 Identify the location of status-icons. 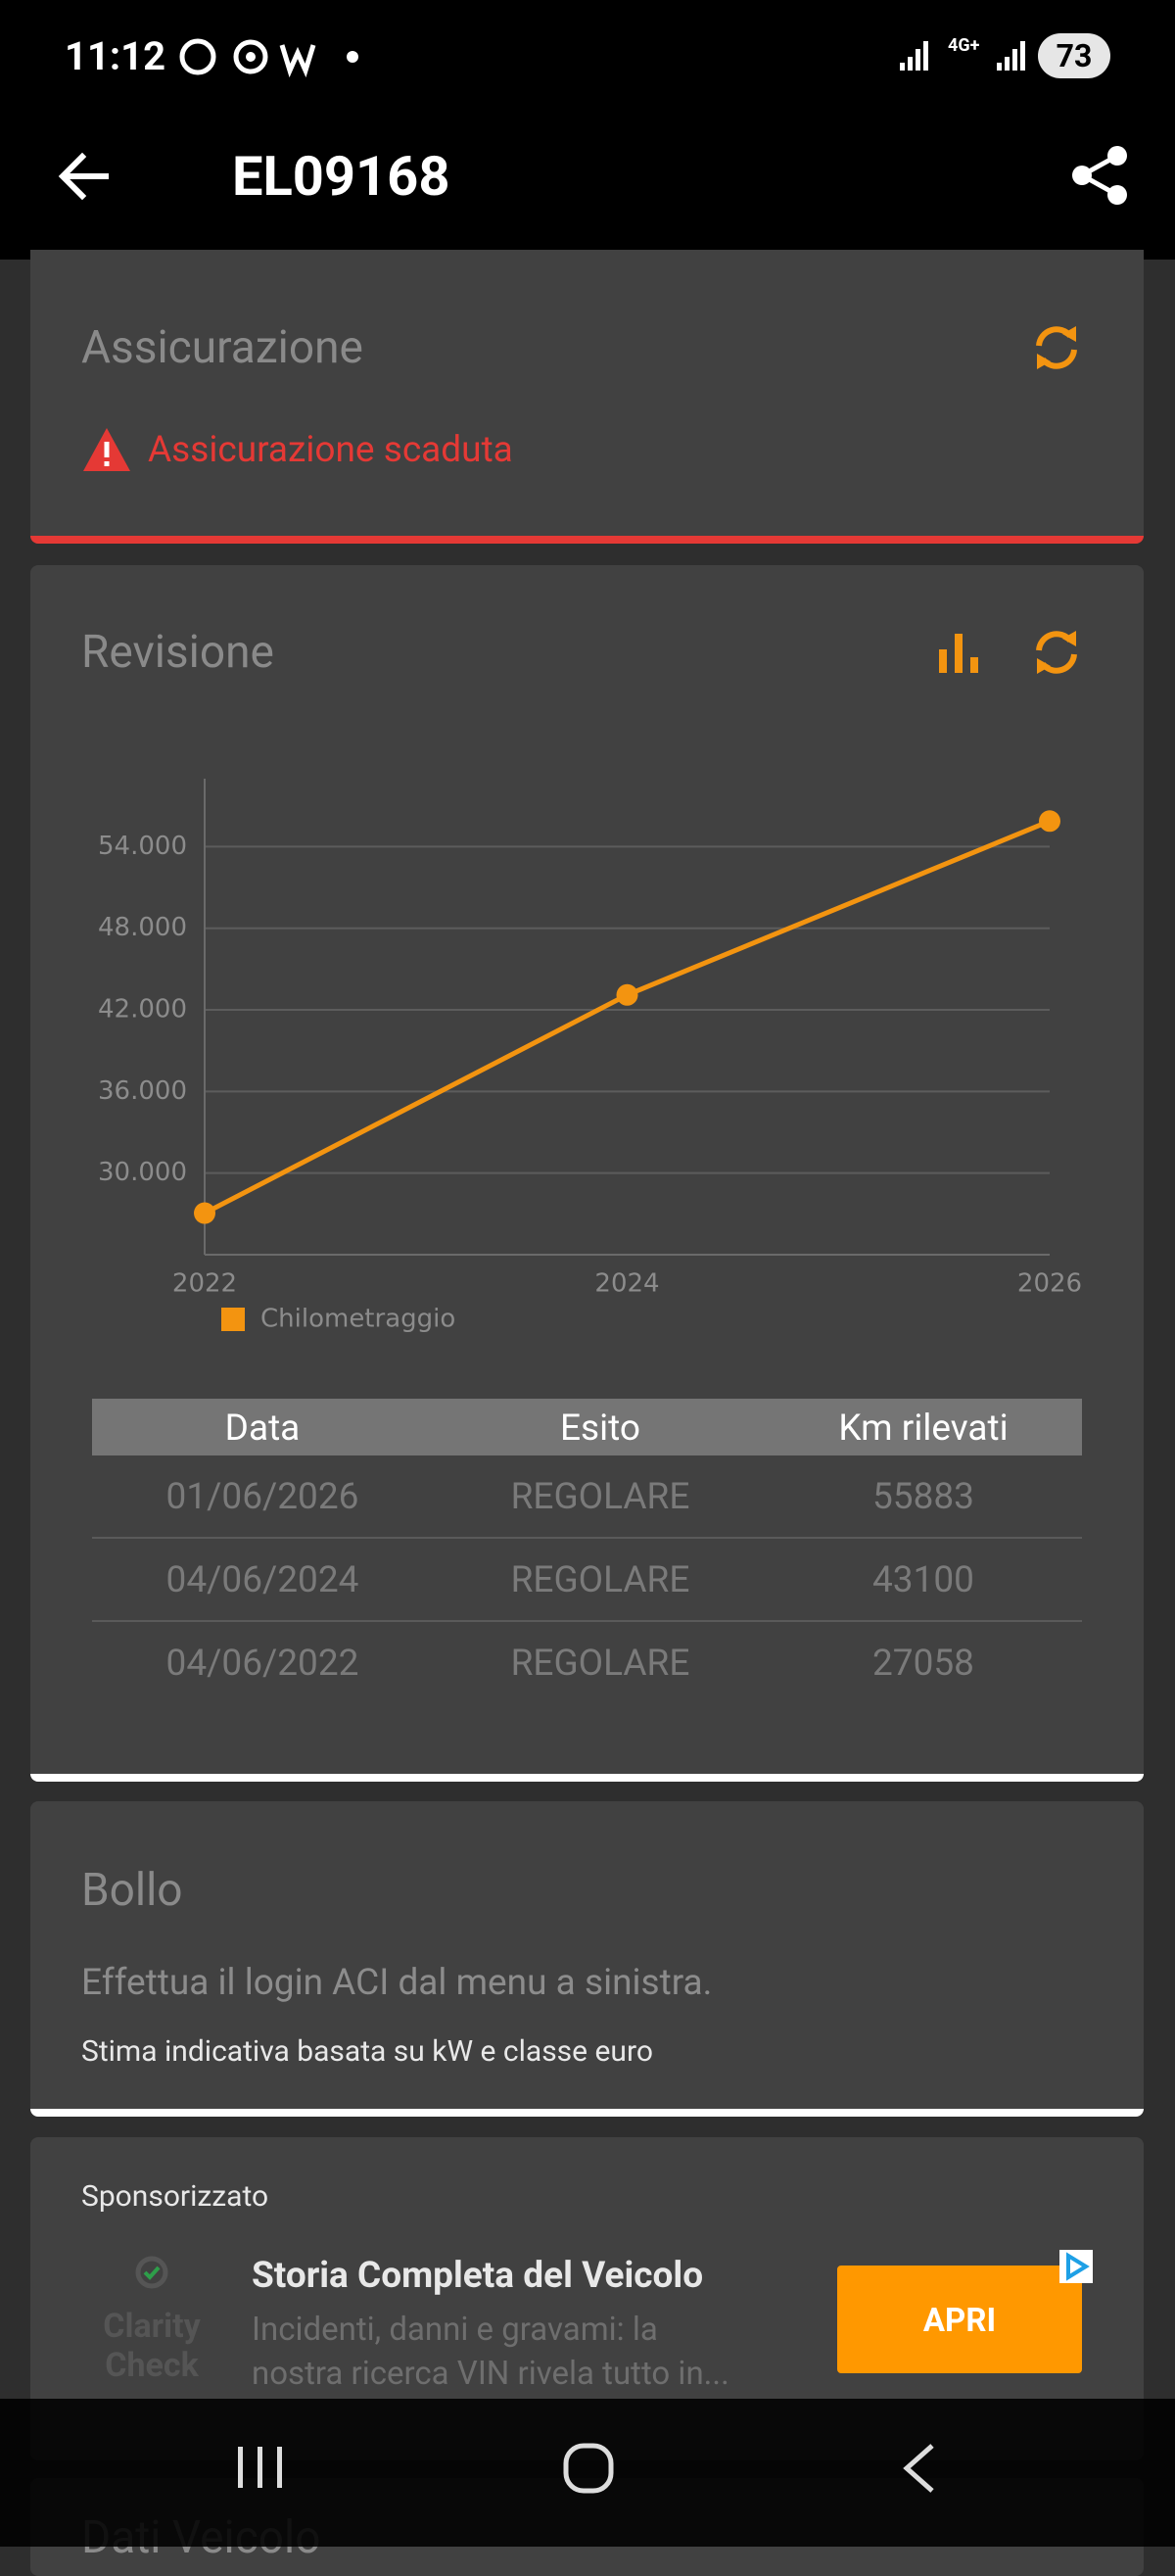
(268, 58).